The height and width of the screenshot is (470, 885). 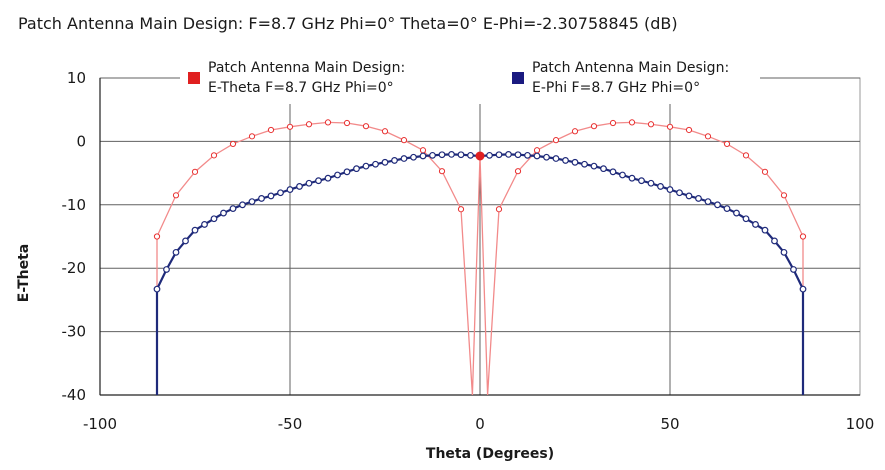 I want to click on x-tick-label: 0, so click(x=480, y=424).